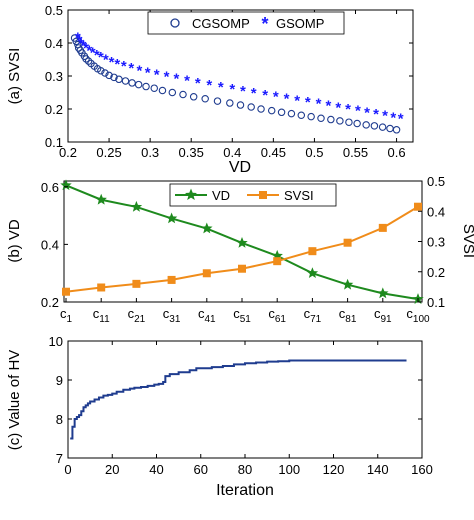 This screenshot has height=520, width=474. Describe the element at coordinates (59, 419) in the screenshot. I see `panel-c-ytick-label-1: 8` at that location.